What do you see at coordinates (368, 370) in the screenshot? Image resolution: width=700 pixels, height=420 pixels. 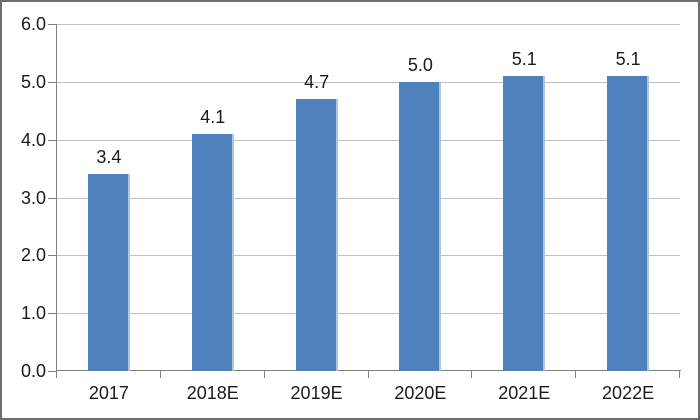 I see `x-axis-line` at bounding box center [368, 370].